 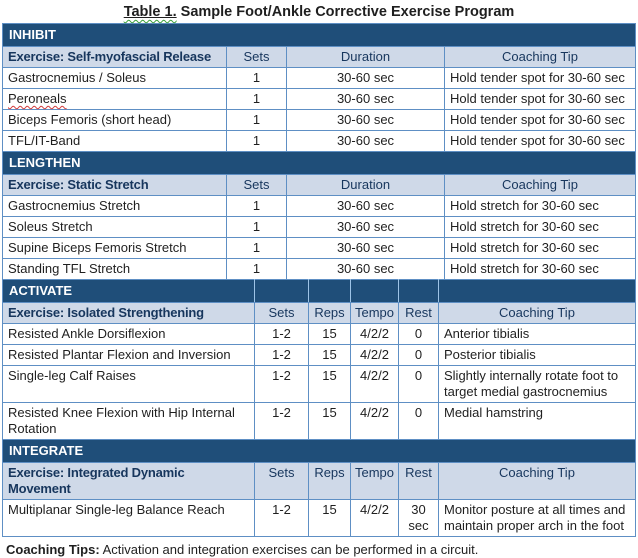 What do you see at coordinates (114, 185) in the screenshot?
I see `column-header-exercise: Exercise: Static Stretch` at bounding box center [114, 185].